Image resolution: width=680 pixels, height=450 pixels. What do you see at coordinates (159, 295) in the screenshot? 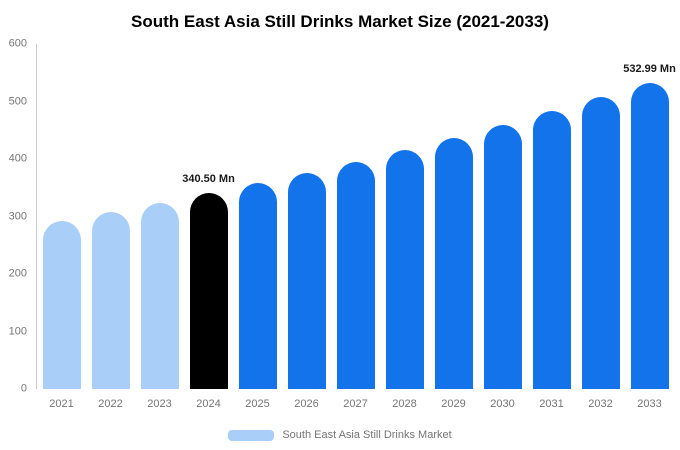
I see `bar-2023` at bounding box center [159, 295].